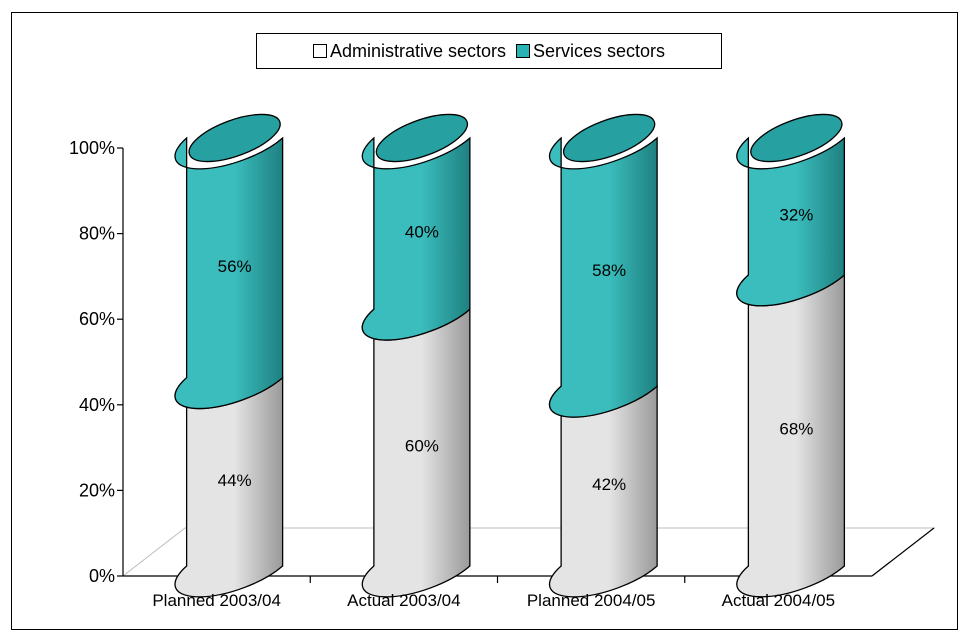  Describe the element at coordinates (235, 266) in the screenshot. I see `data-label: 56%` at that location.